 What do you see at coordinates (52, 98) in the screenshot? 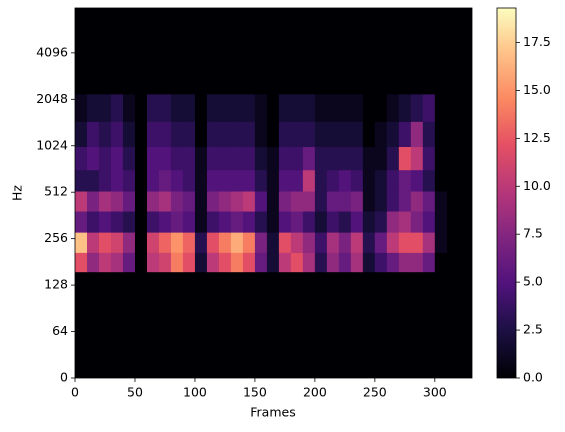
I see `y-tick-label: 2048` at bounding box center [52, 98].